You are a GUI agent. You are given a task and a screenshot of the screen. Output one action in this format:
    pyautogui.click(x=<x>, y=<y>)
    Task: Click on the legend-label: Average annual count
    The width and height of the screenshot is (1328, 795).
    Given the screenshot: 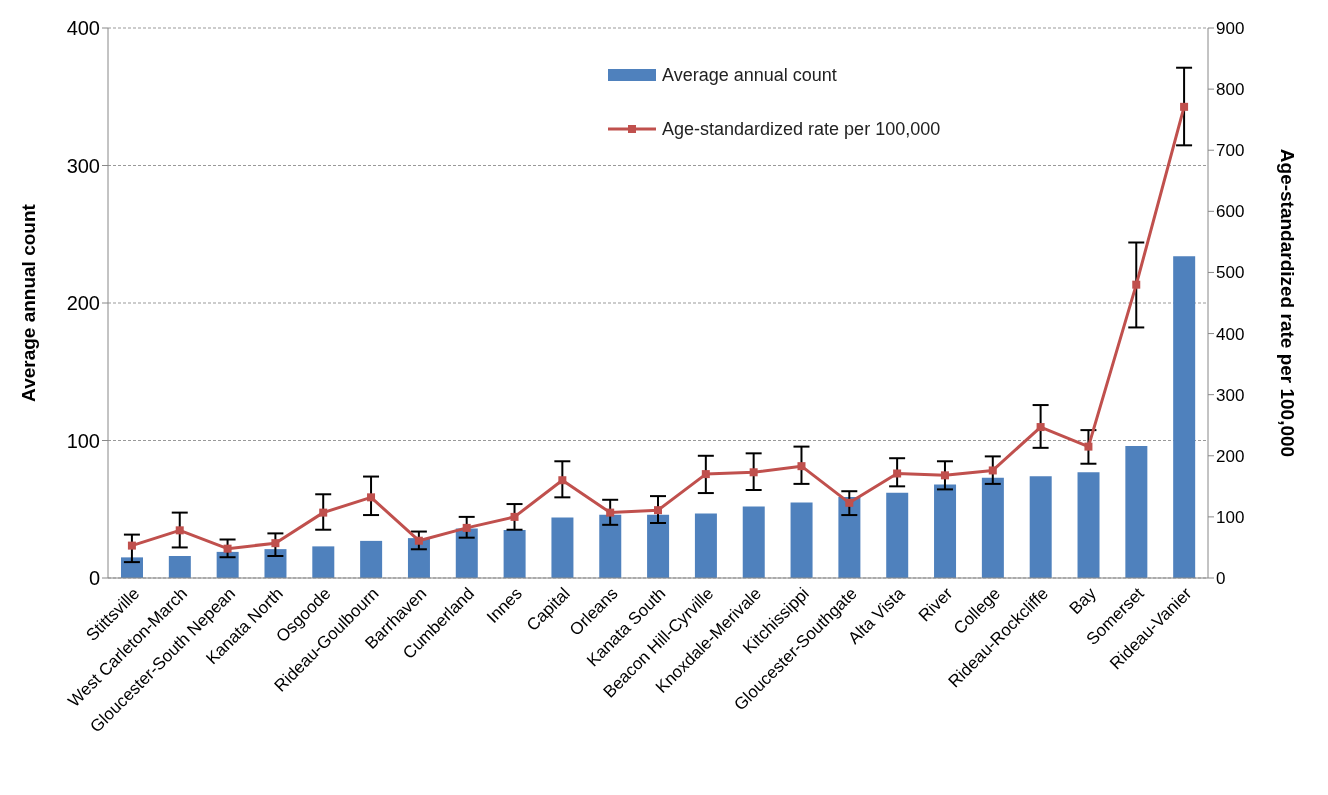 What is the action you would take?
    pyautogui.click(x=749, y=75)
    